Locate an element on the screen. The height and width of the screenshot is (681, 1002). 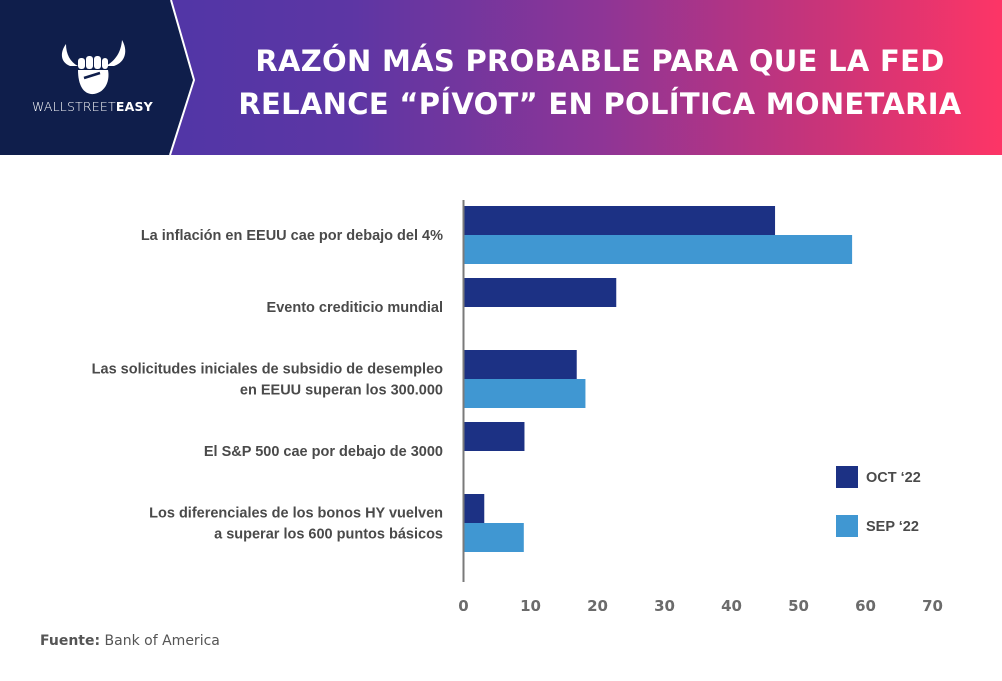
x-tick-label: 40 is located at coordinates (731, 606).